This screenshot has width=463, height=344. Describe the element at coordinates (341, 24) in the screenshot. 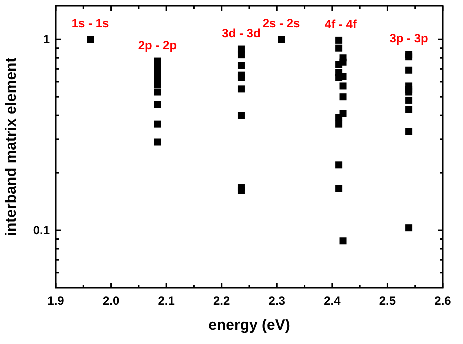

I see `annotation: 4f - 4f` at that location.